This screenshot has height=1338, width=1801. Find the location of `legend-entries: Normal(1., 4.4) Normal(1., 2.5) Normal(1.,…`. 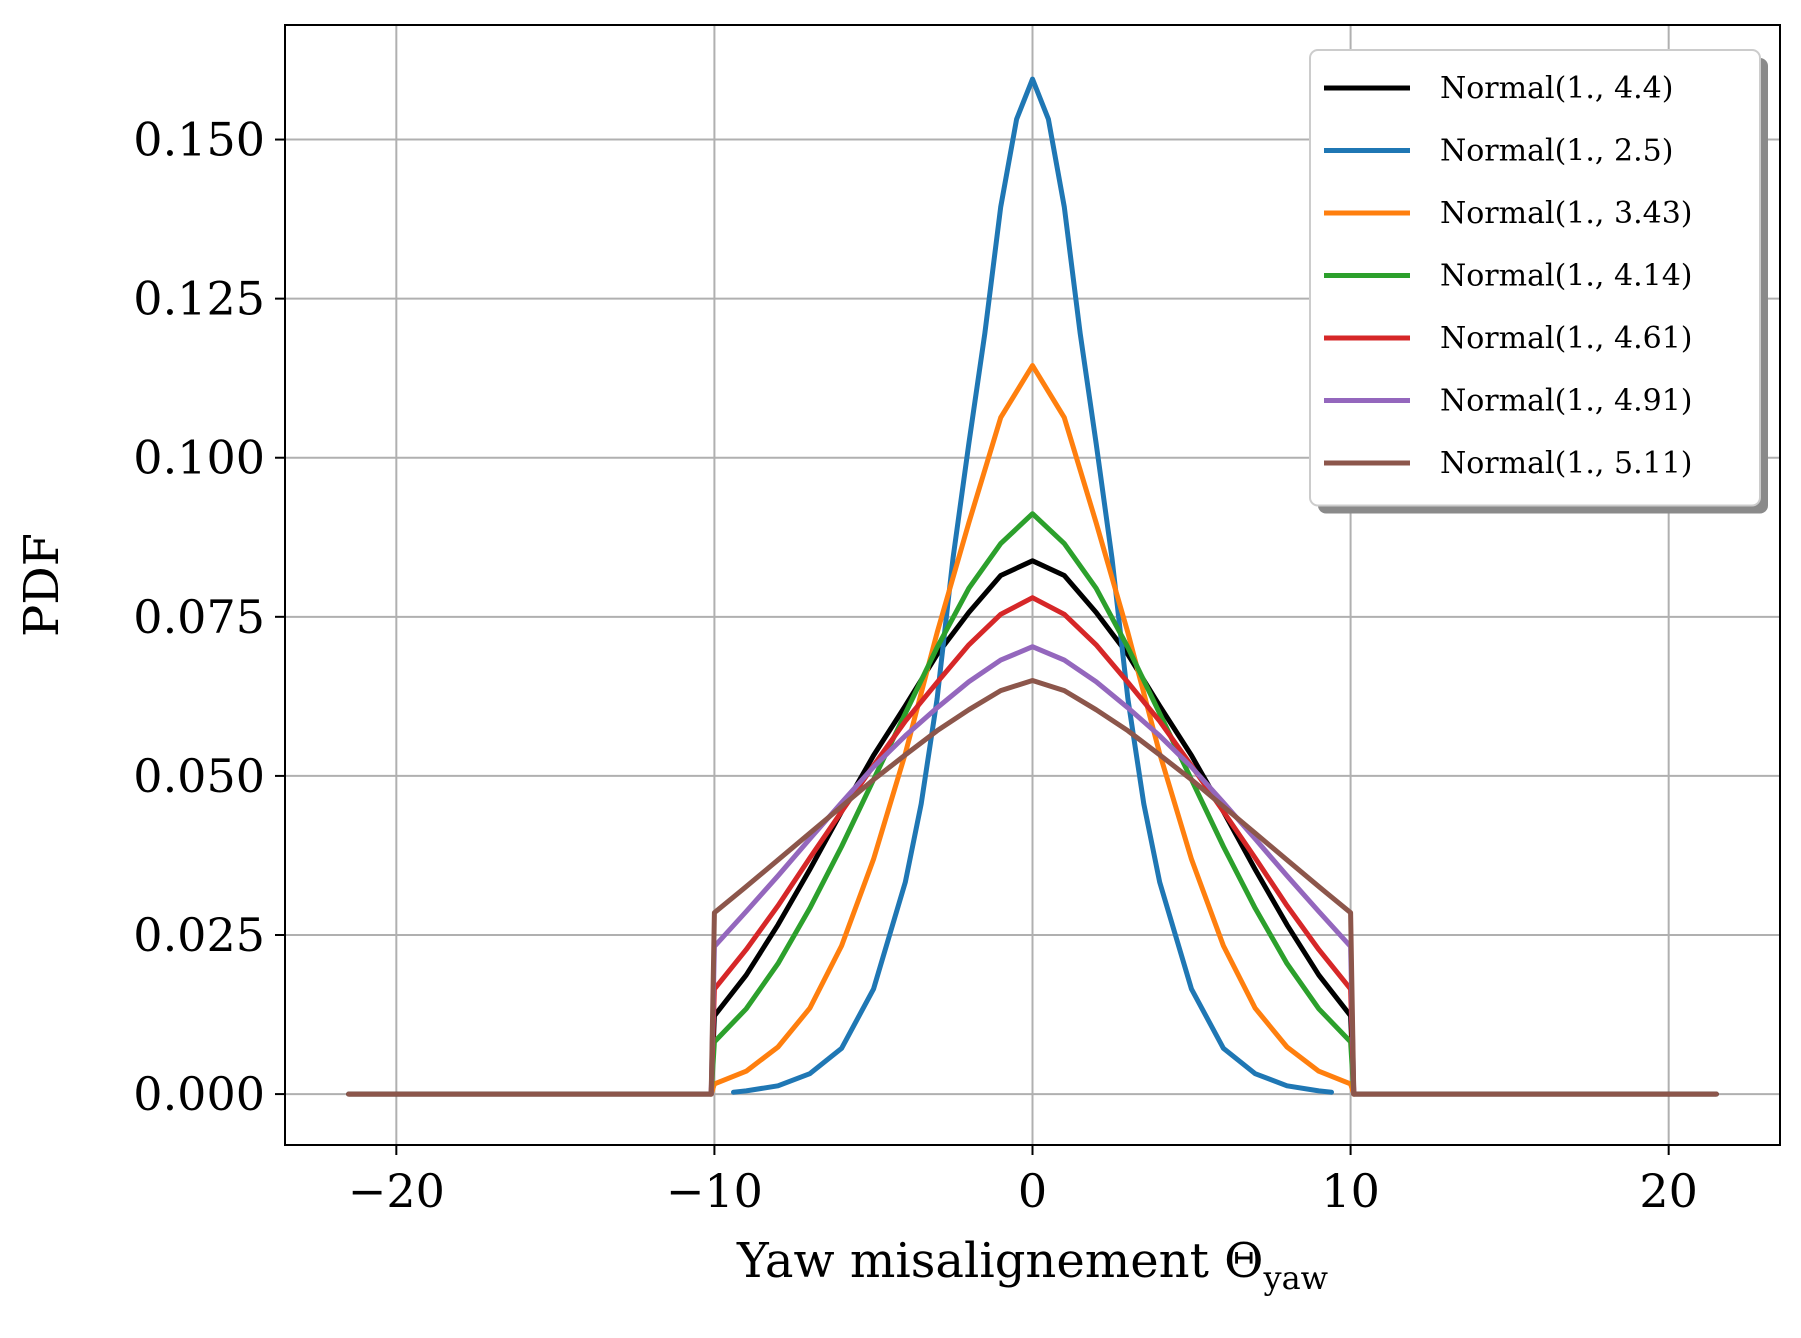

legend-entries: Normal(1., 4.4) Normal(1., 2.5) Normal(1.,… is located at coordinates (1508, 276).